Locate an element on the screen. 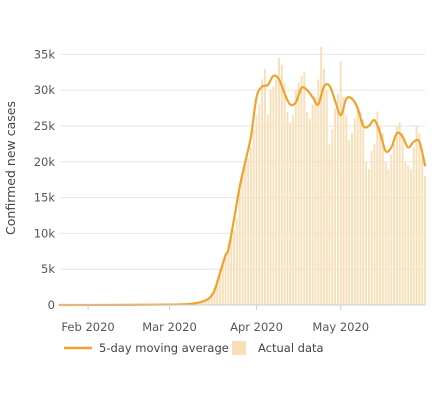 Image resolution: width=445 pixels, height=406 pixels. y-tick-label: 20k is located at coordinates (45, 162).